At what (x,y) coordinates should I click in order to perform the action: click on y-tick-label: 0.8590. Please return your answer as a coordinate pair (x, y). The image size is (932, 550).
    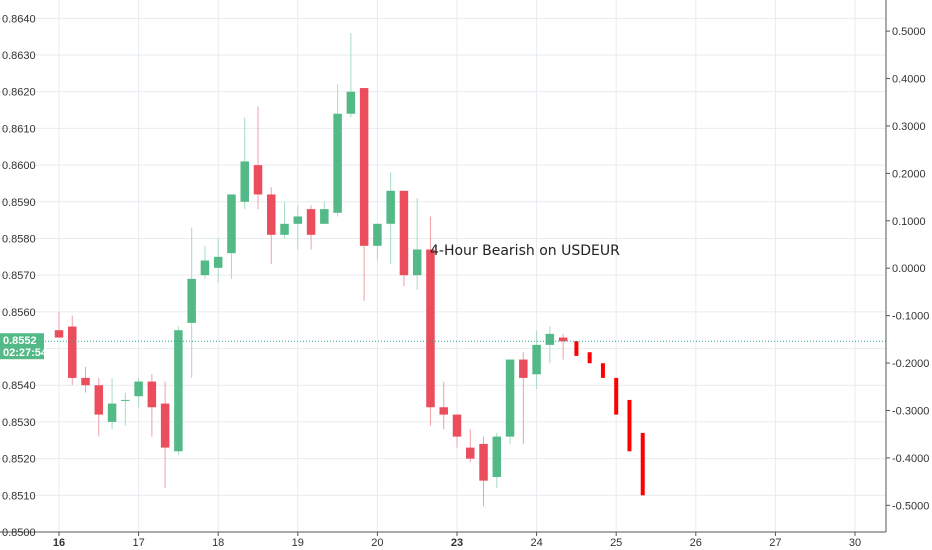
    Looking at the image, I should click on (19, 203).